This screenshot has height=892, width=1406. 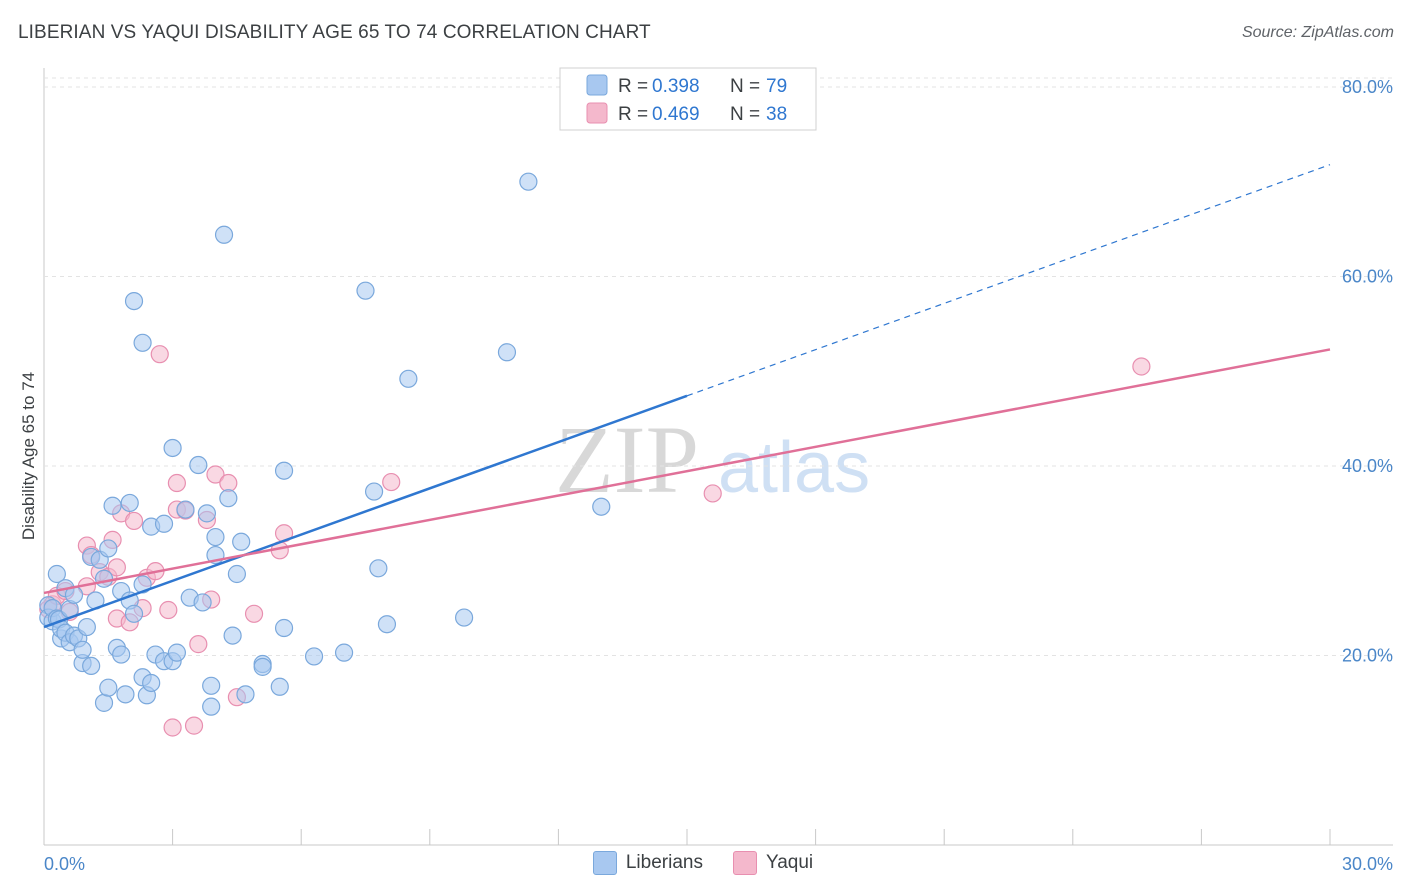 I want to click on svg-text:R = 0.398 N =: R = 0.398 N = 79, so click(x=702, y=86).